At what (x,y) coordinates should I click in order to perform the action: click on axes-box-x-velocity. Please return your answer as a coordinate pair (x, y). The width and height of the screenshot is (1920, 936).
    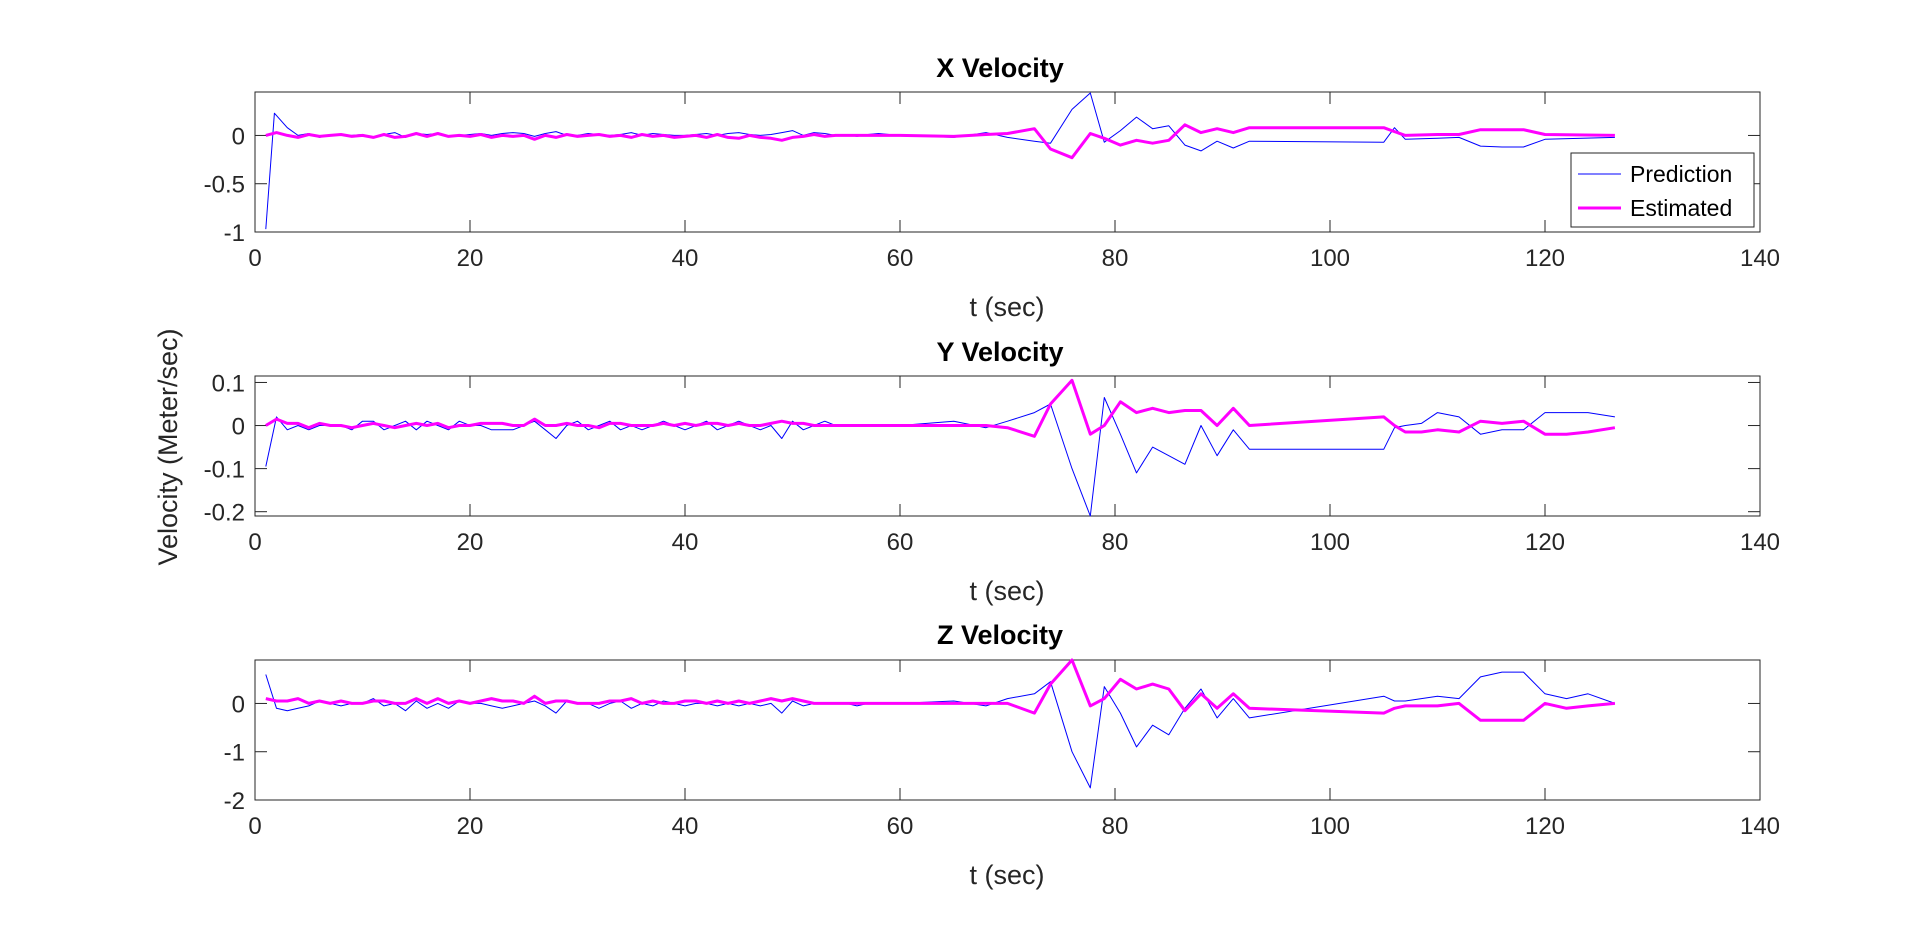
    Looking at the image, I should click on (1007, 162).